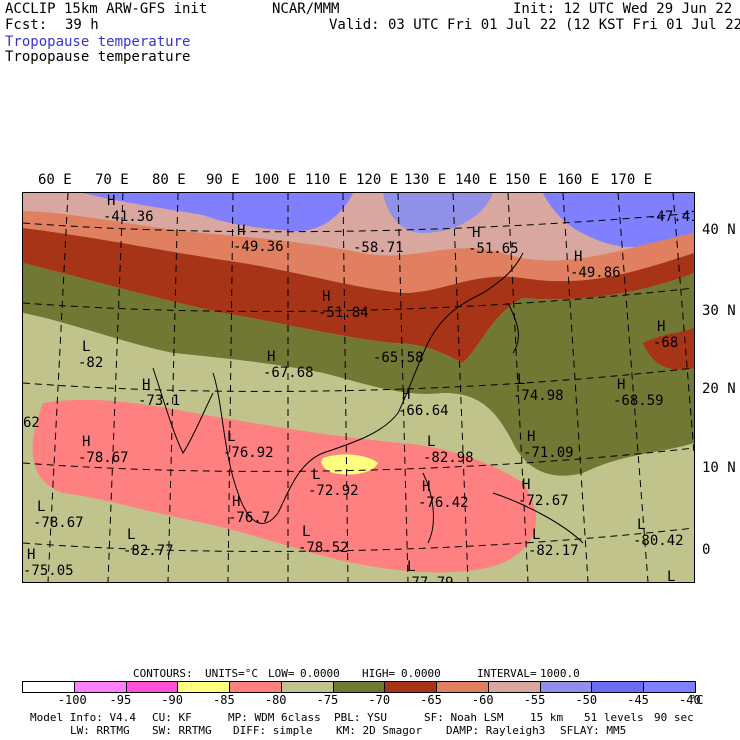 The image size is (740, 740). I want to click on marker-value: -74.98, so click(538, 396).